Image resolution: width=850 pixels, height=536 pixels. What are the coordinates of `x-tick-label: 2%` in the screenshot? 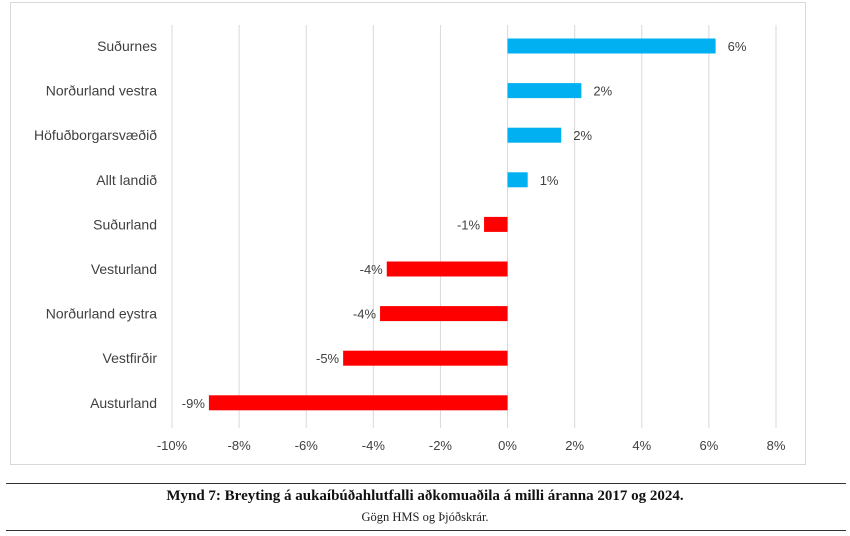 It's located at (574, 445).